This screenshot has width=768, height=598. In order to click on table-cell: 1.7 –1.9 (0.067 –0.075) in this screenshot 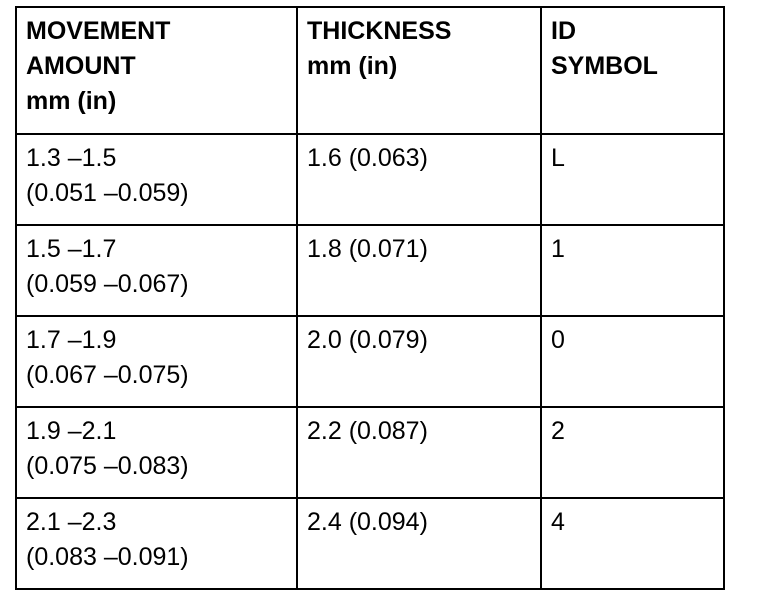, I will do `click(156, 361)`.